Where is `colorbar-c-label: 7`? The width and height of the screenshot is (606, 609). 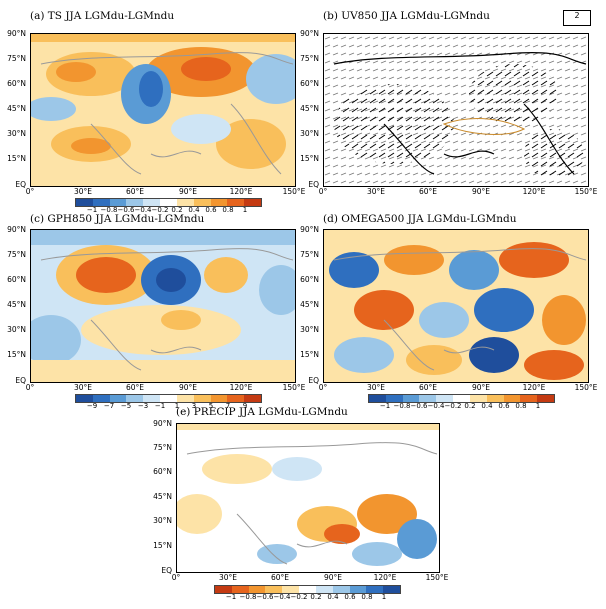 colorbar-c-label: 7 is located at coordinates (228, 406).